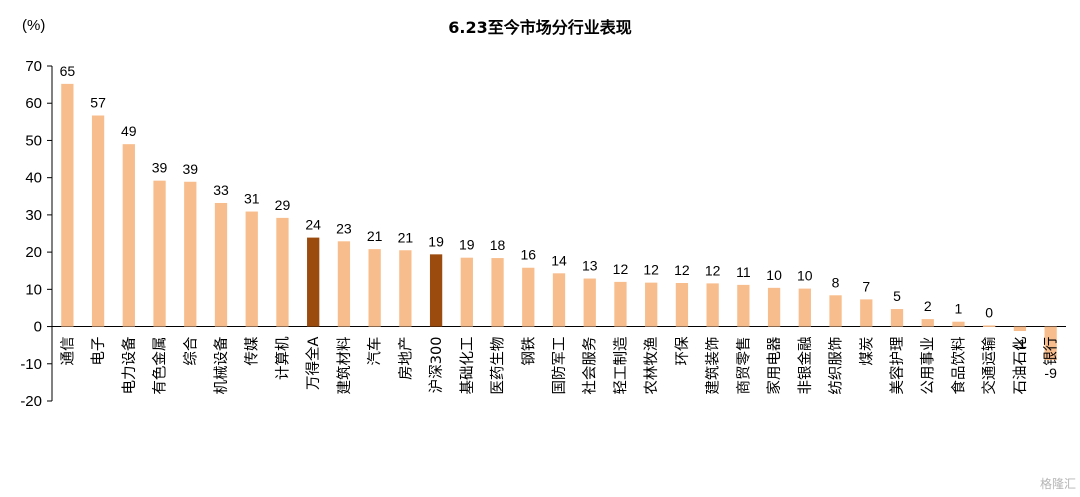 The width and height of the screenshot is (1080, 497). What do you see at coordinates (774, 365) in the screenshot?
I see `x-category-label: 家用电器` at bounding box center [774, 365].